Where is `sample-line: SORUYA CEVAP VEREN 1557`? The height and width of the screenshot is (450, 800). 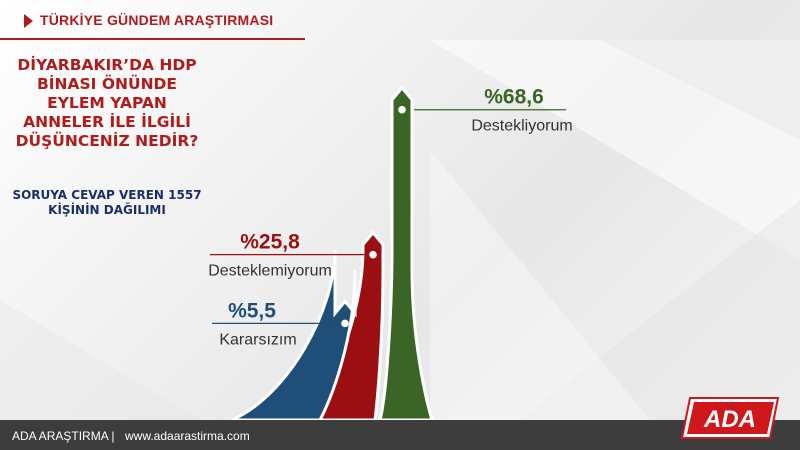
sample-line: SORUYA CEVAP VEREN 1557 is located at coordinates (107, 195).